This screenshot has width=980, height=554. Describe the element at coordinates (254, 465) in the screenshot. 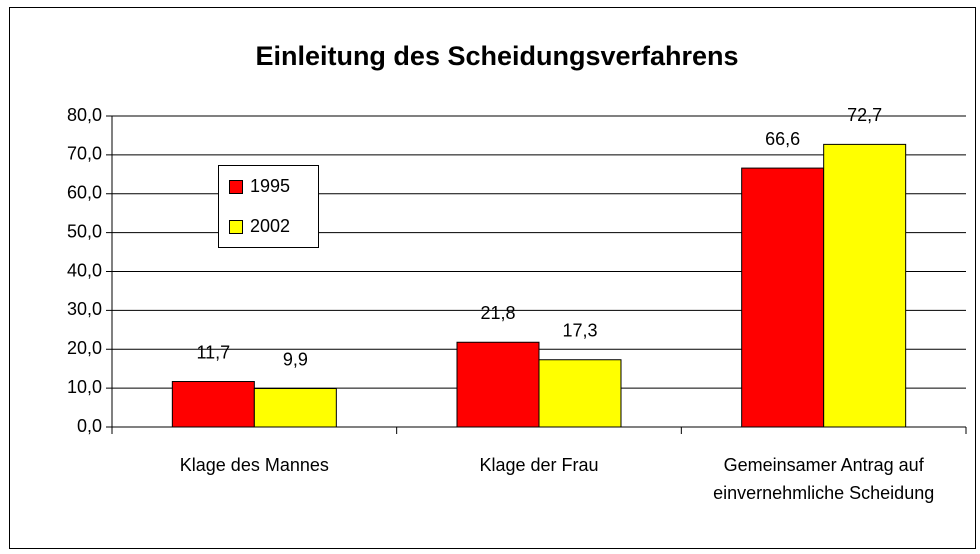

I see `x-tick-label: Klage des Mannes` at that location.